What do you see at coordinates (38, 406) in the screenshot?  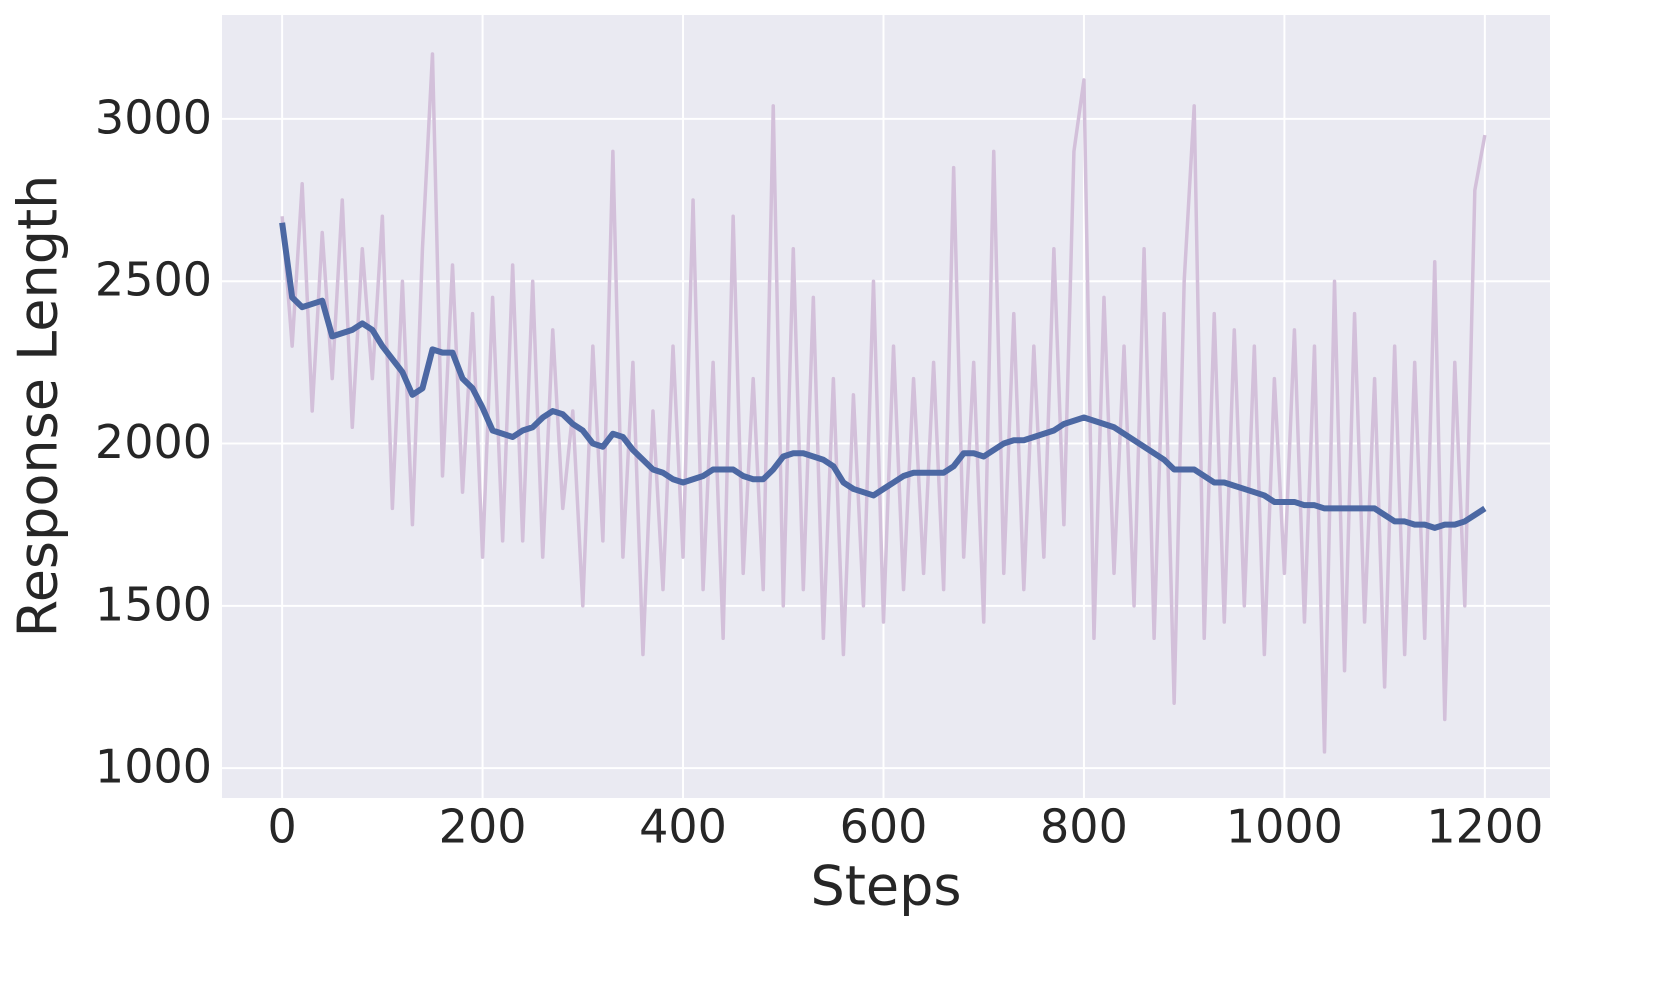 I see `y-axis-label: Response Length` at bounding box center [38, 406].